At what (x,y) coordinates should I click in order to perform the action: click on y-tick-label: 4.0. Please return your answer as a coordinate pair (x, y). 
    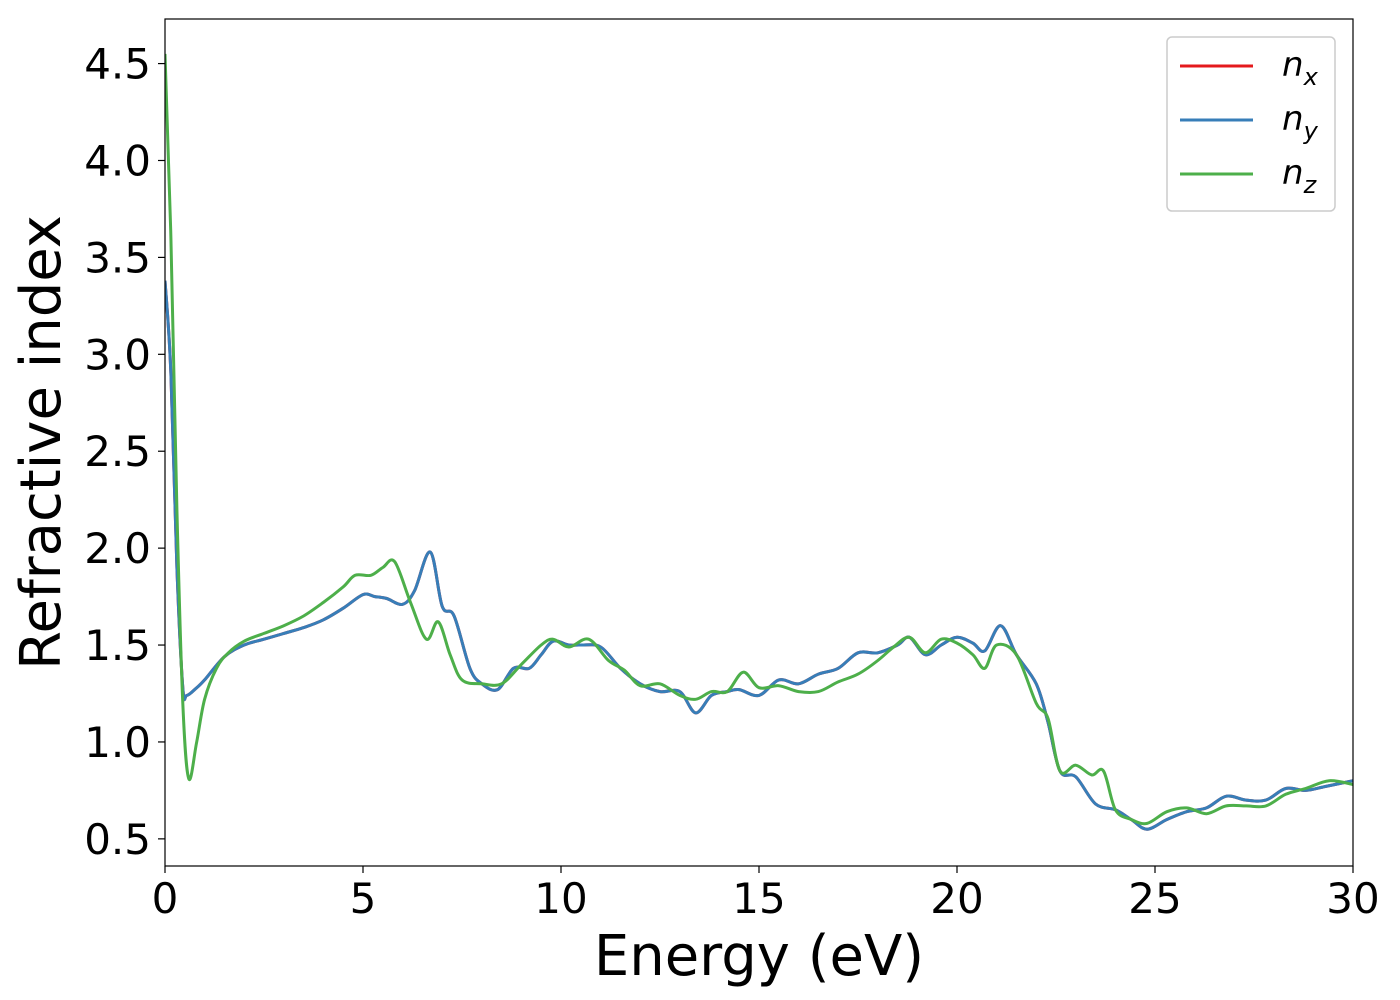
    Looking at the image, I should click on (117, 160).